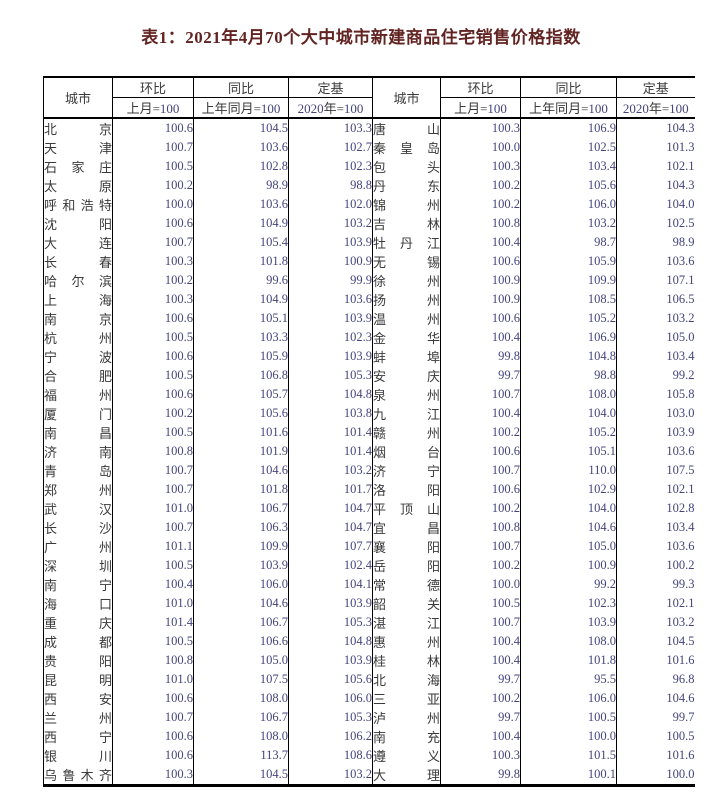  Describe the element at coordinates (369, 584) in the screenshot. I see `table-row: 南宁 100.4 106.0 104.1 常德 100.0 99.2 99.3` at that location.